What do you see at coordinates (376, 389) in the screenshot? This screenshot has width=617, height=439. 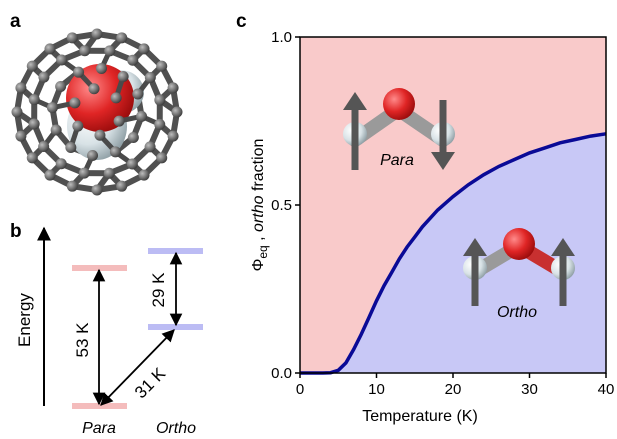 I see `x-tick-label: 10` at bounding box center [376, 389].